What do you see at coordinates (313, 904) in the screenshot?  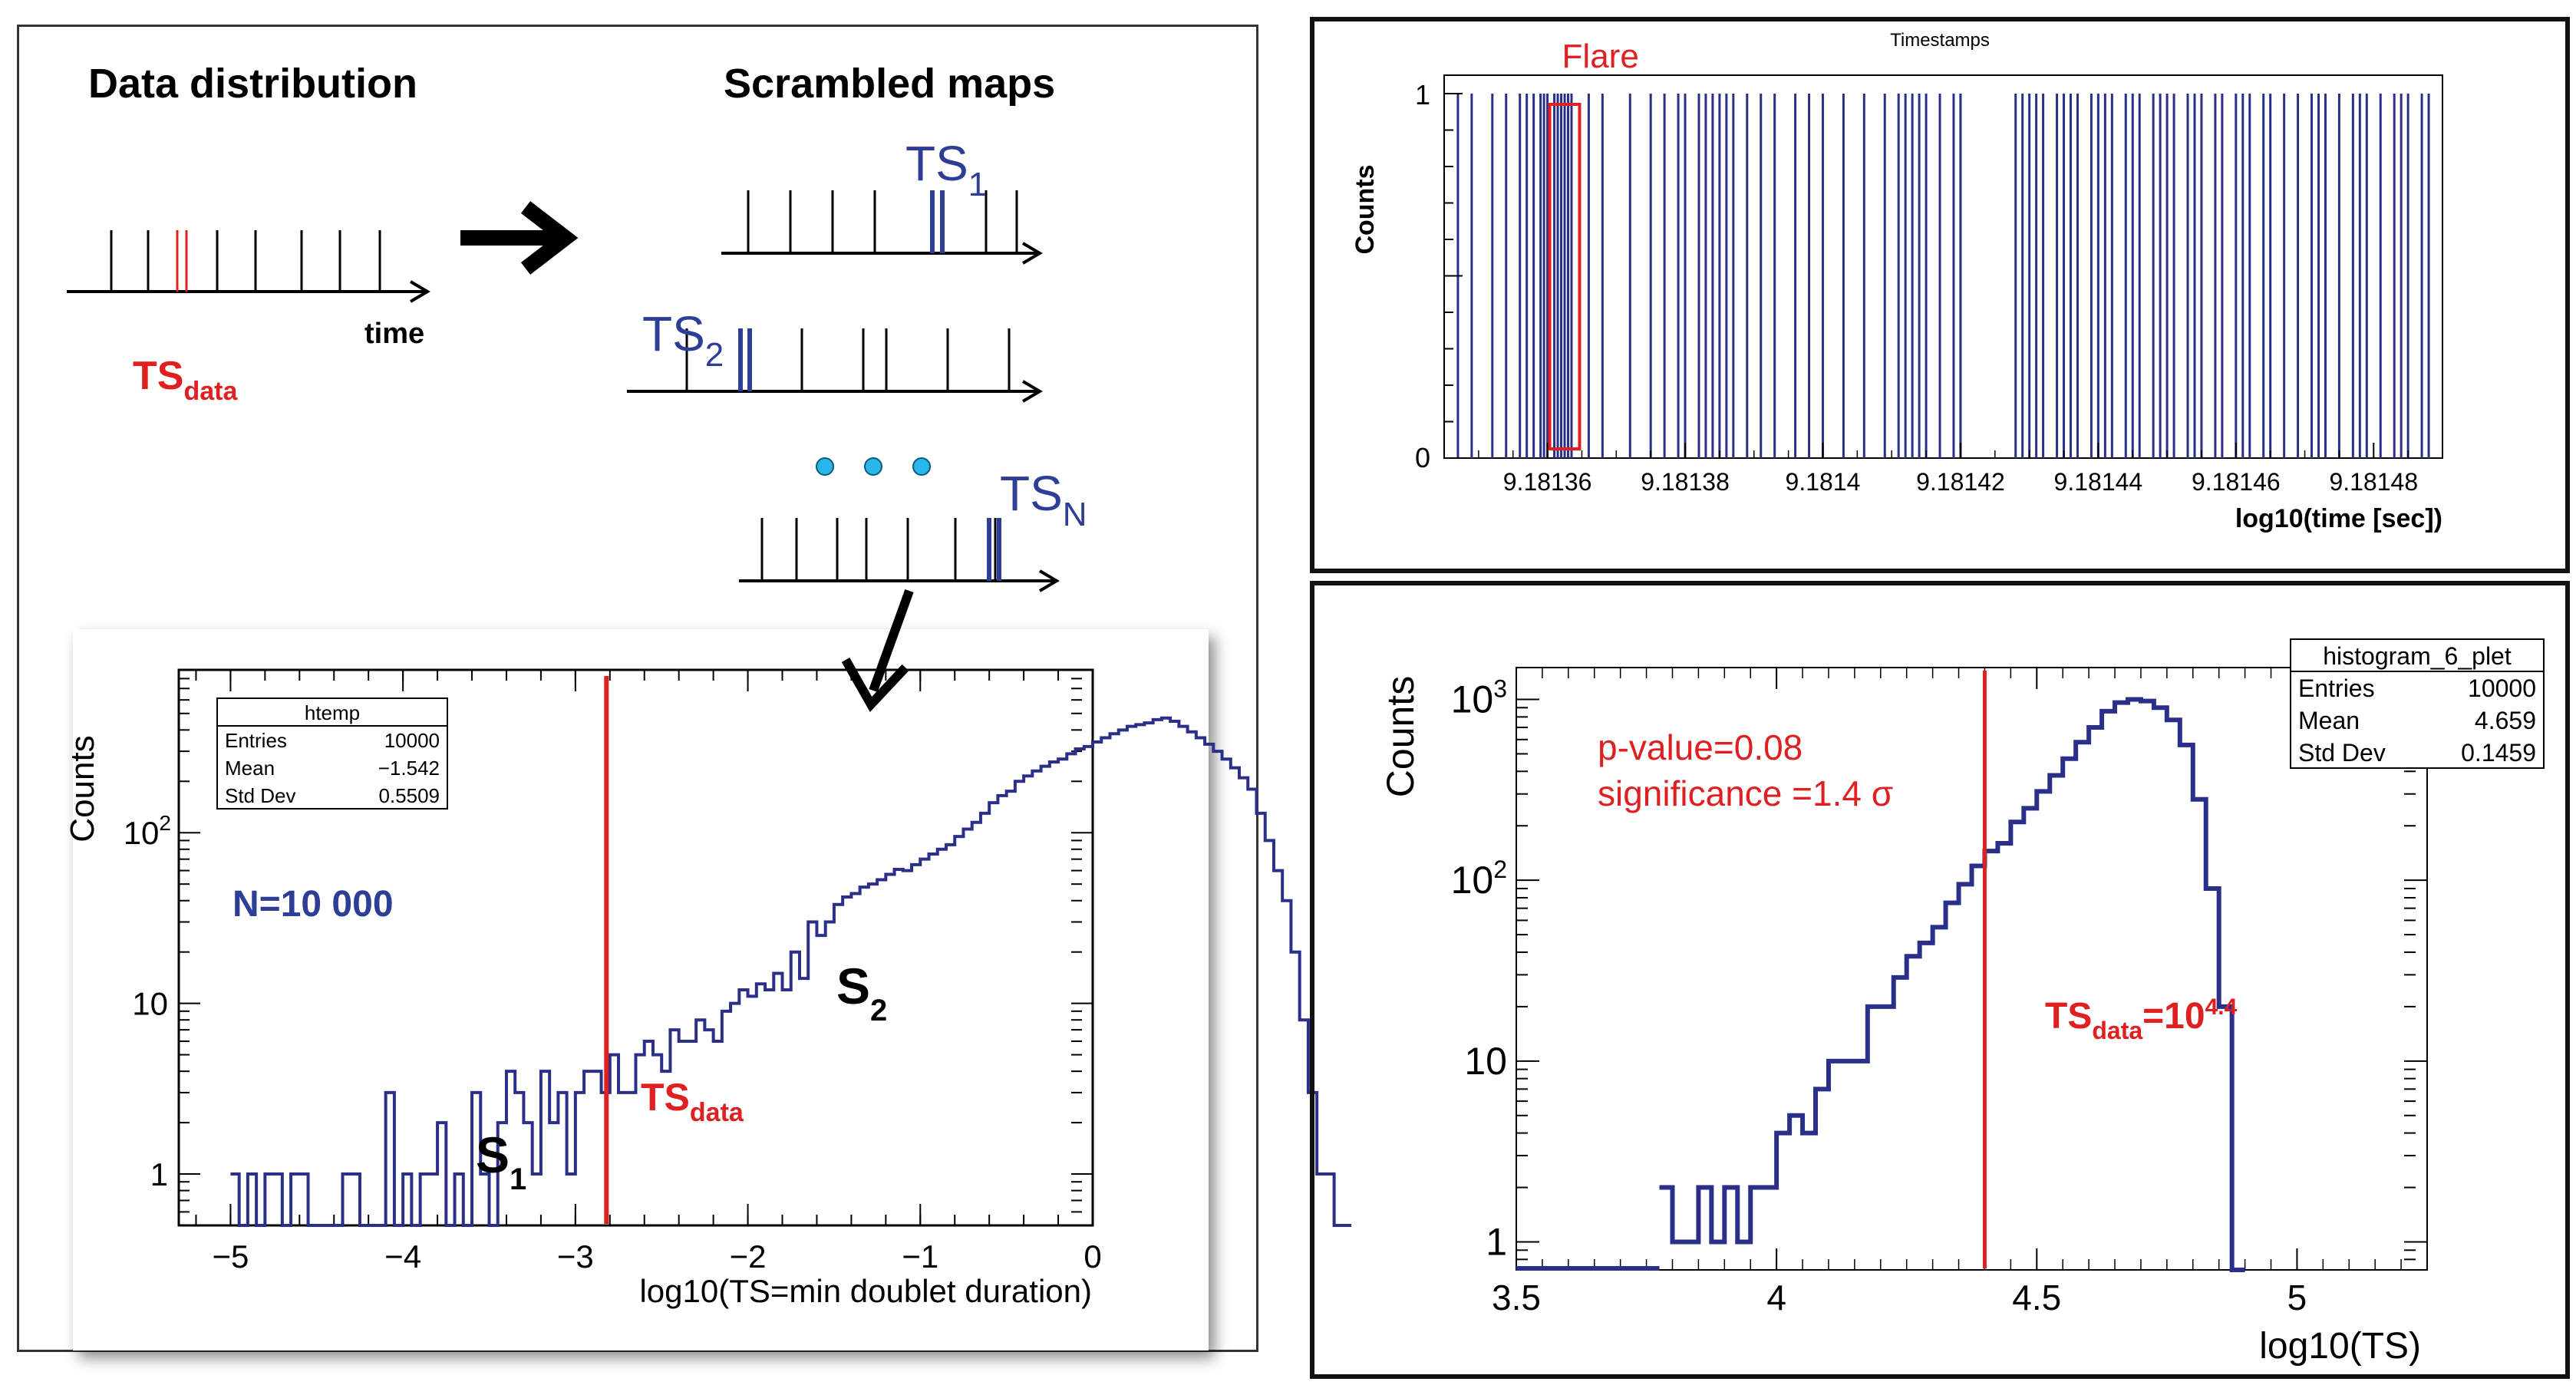 I see `n-annotation: N=10 000` at bounding box center [313, 904].